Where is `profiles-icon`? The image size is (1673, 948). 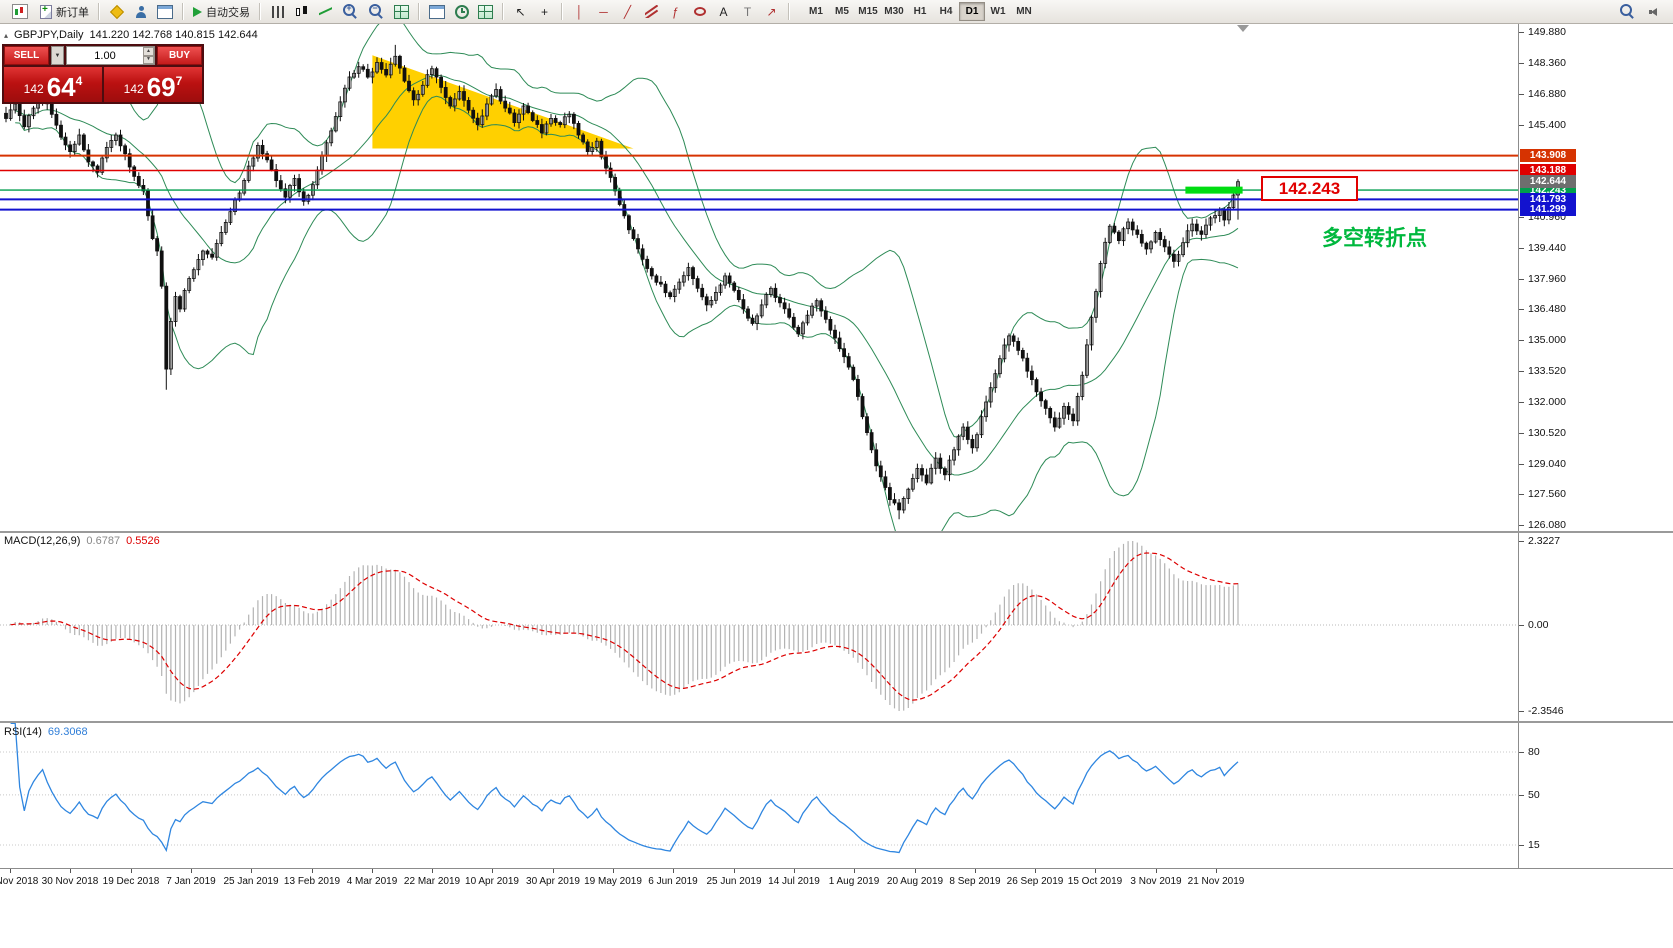 profiles-icon is located at coordinates (116, 11).